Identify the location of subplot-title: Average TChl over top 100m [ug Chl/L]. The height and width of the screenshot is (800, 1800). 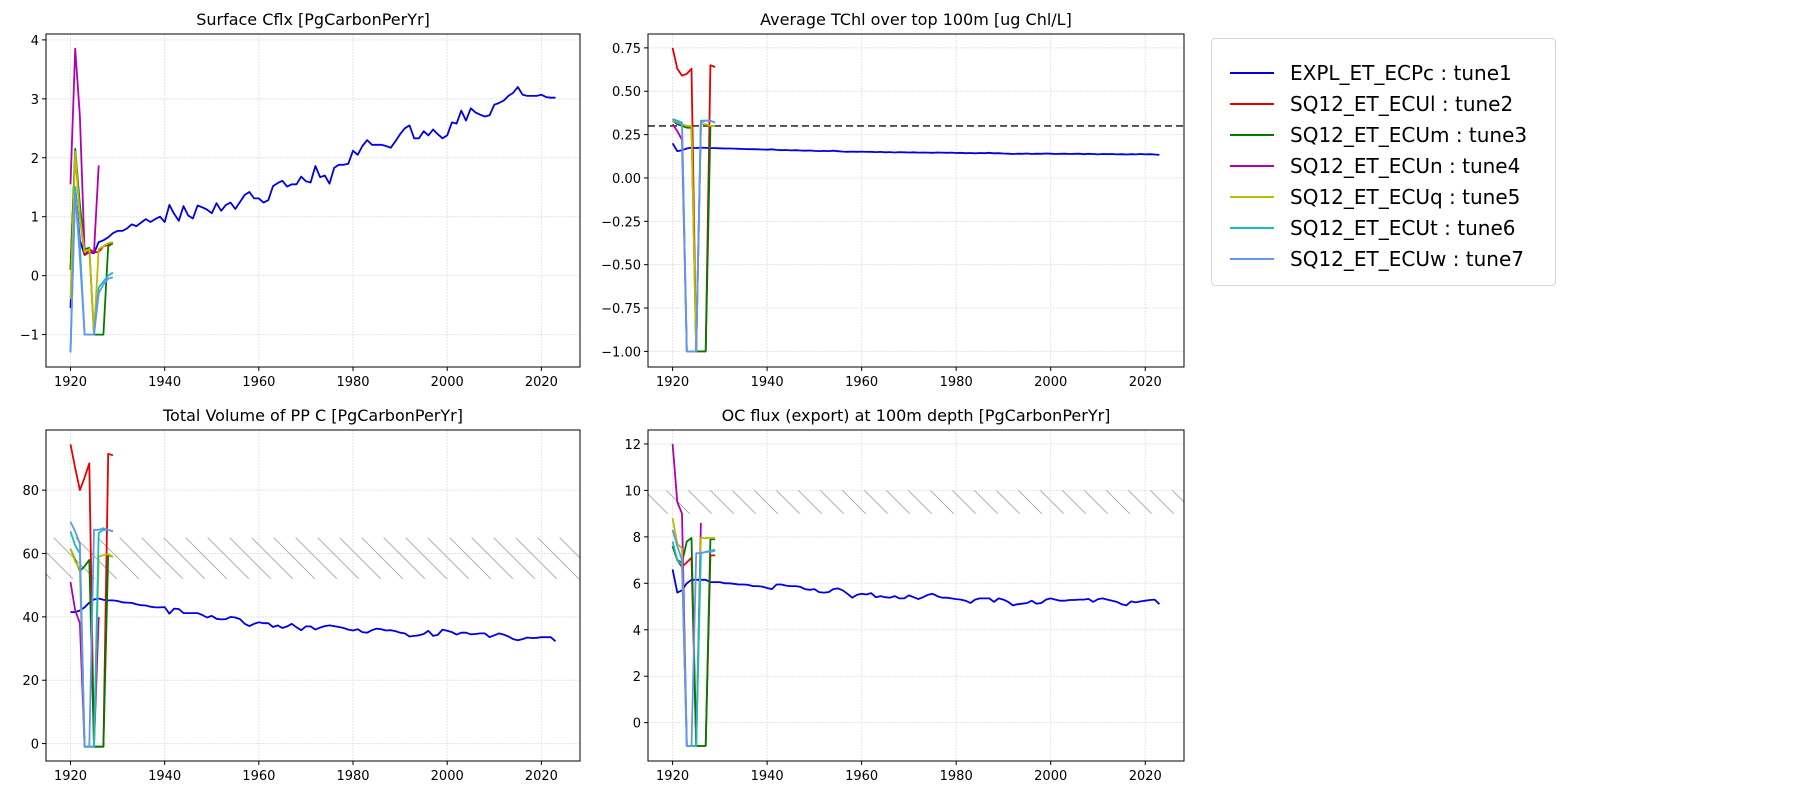
(916, 19).